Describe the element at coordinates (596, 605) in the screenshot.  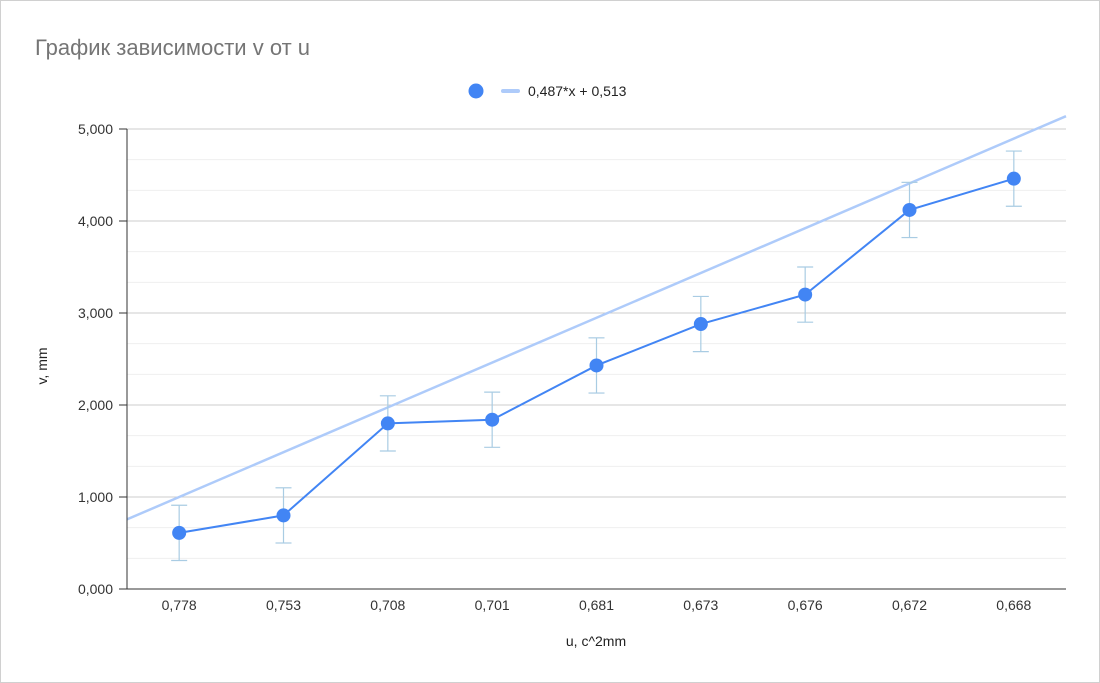
I see `x-tick-label: 0,681` at that location.